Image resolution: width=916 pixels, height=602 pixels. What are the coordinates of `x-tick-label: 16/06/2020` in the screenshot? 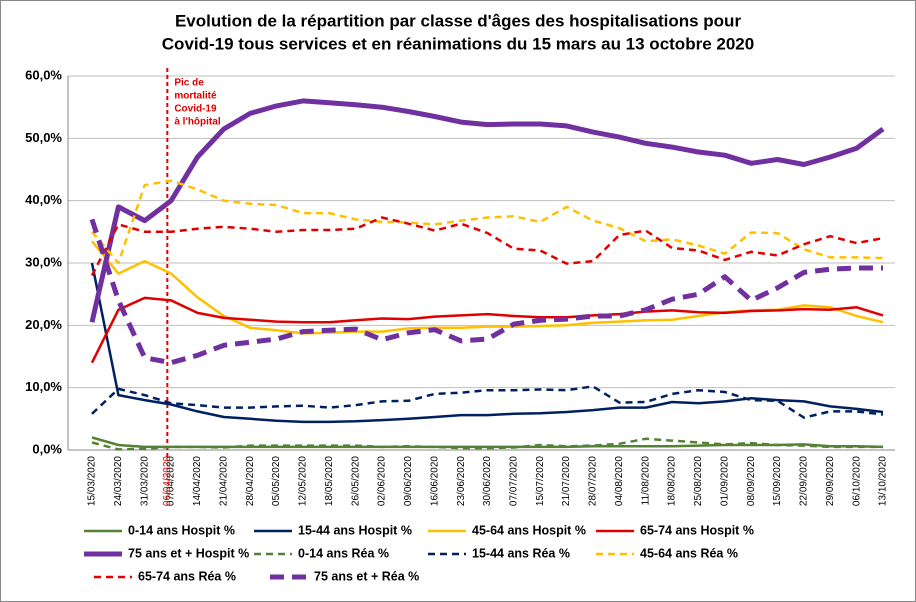 It's located at (434, 481).